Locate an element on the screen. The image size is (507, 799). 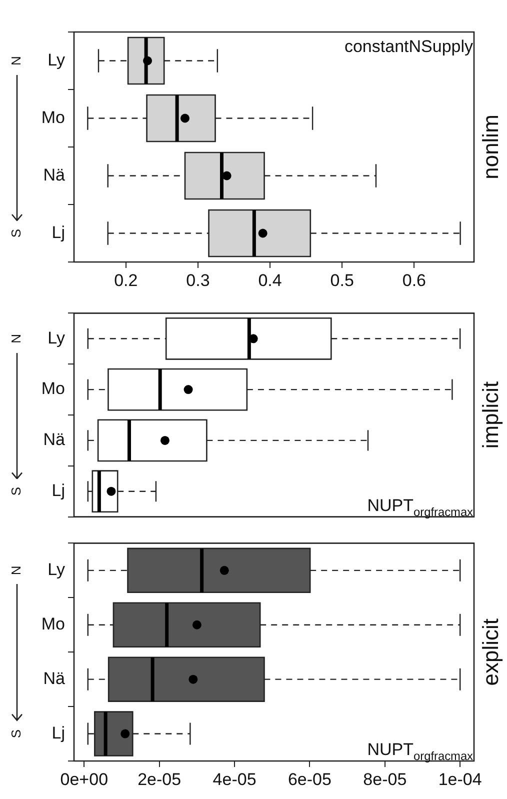
x-tick-label: 0.5 is located at coordinates (342, 280).